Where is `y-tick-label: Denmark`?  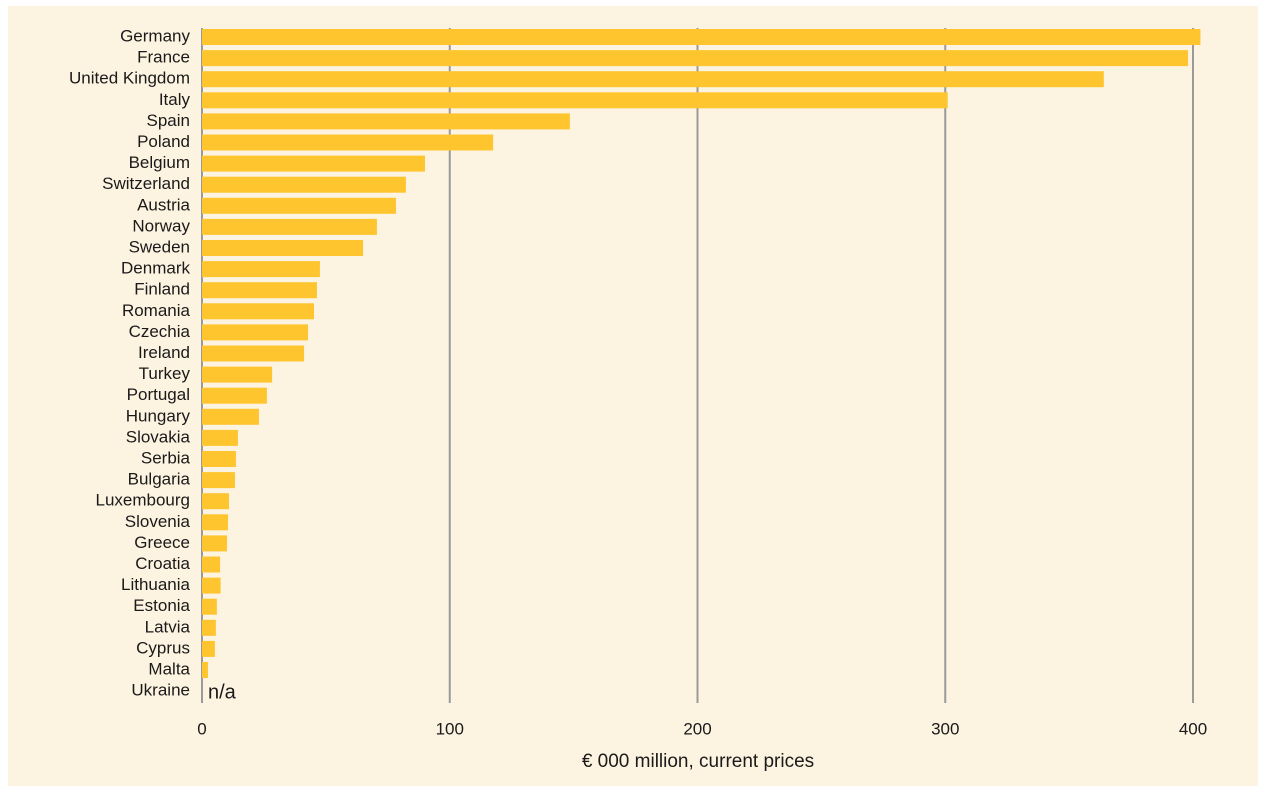
y-tick-label: Denmark is located at coordinates (155, 268).